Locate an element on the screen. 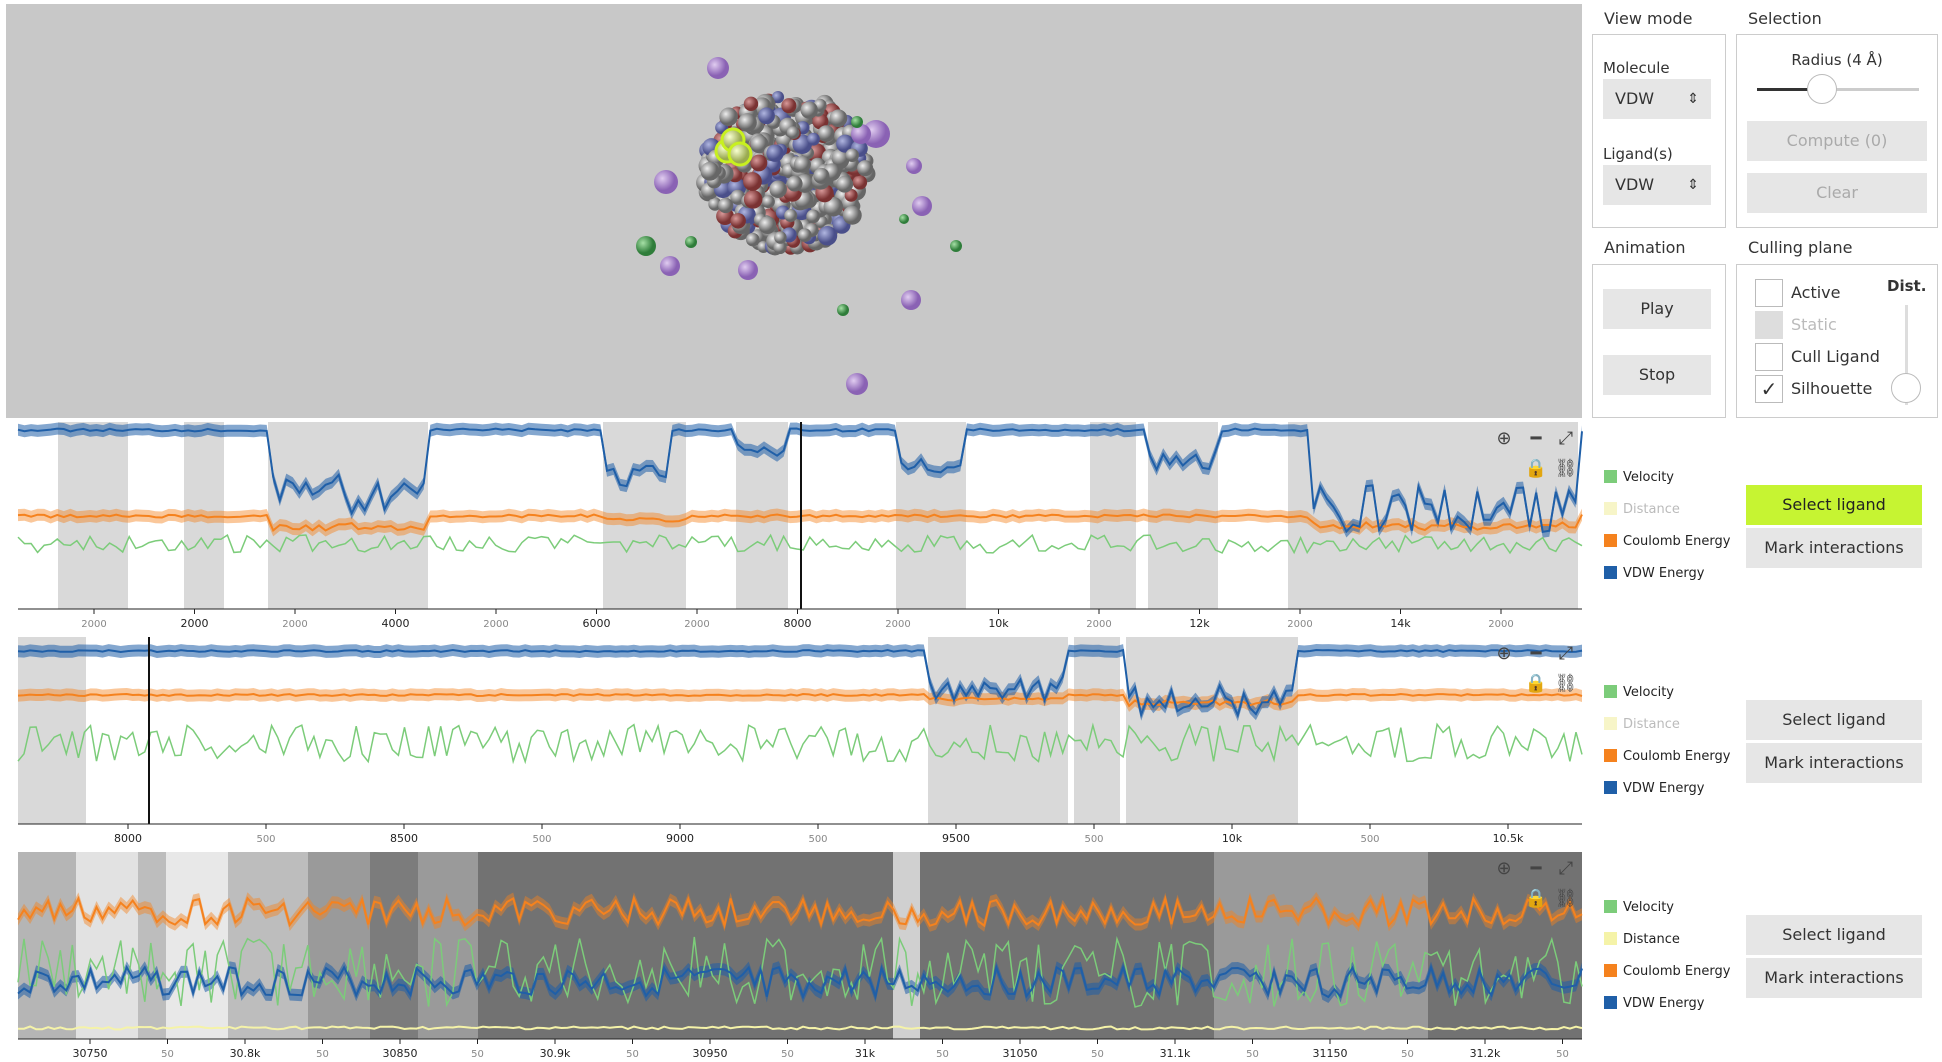 The image size is (1942, 1062). x-tick-label: 31.1k is located at coordinates (1175, 1053).